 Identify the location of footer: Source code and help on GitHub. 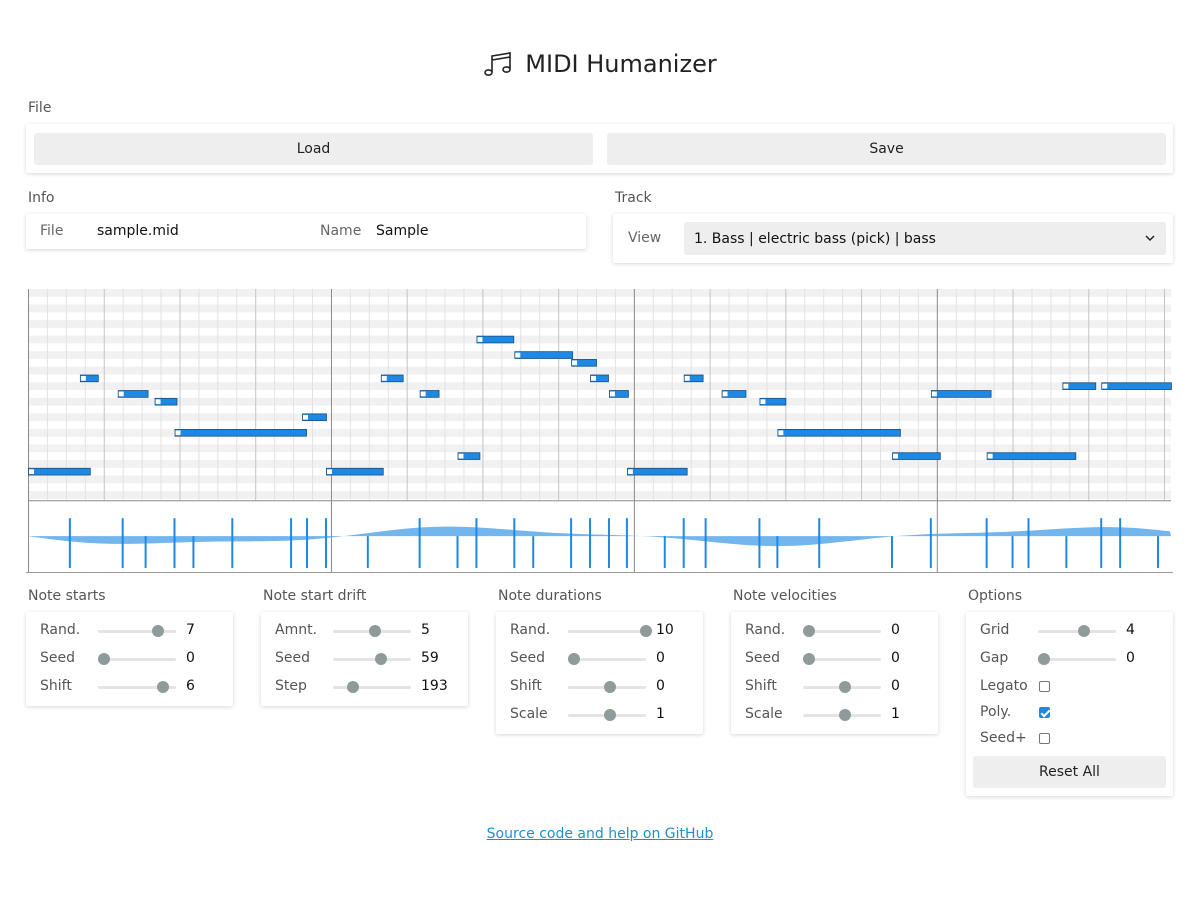
(600, 834).